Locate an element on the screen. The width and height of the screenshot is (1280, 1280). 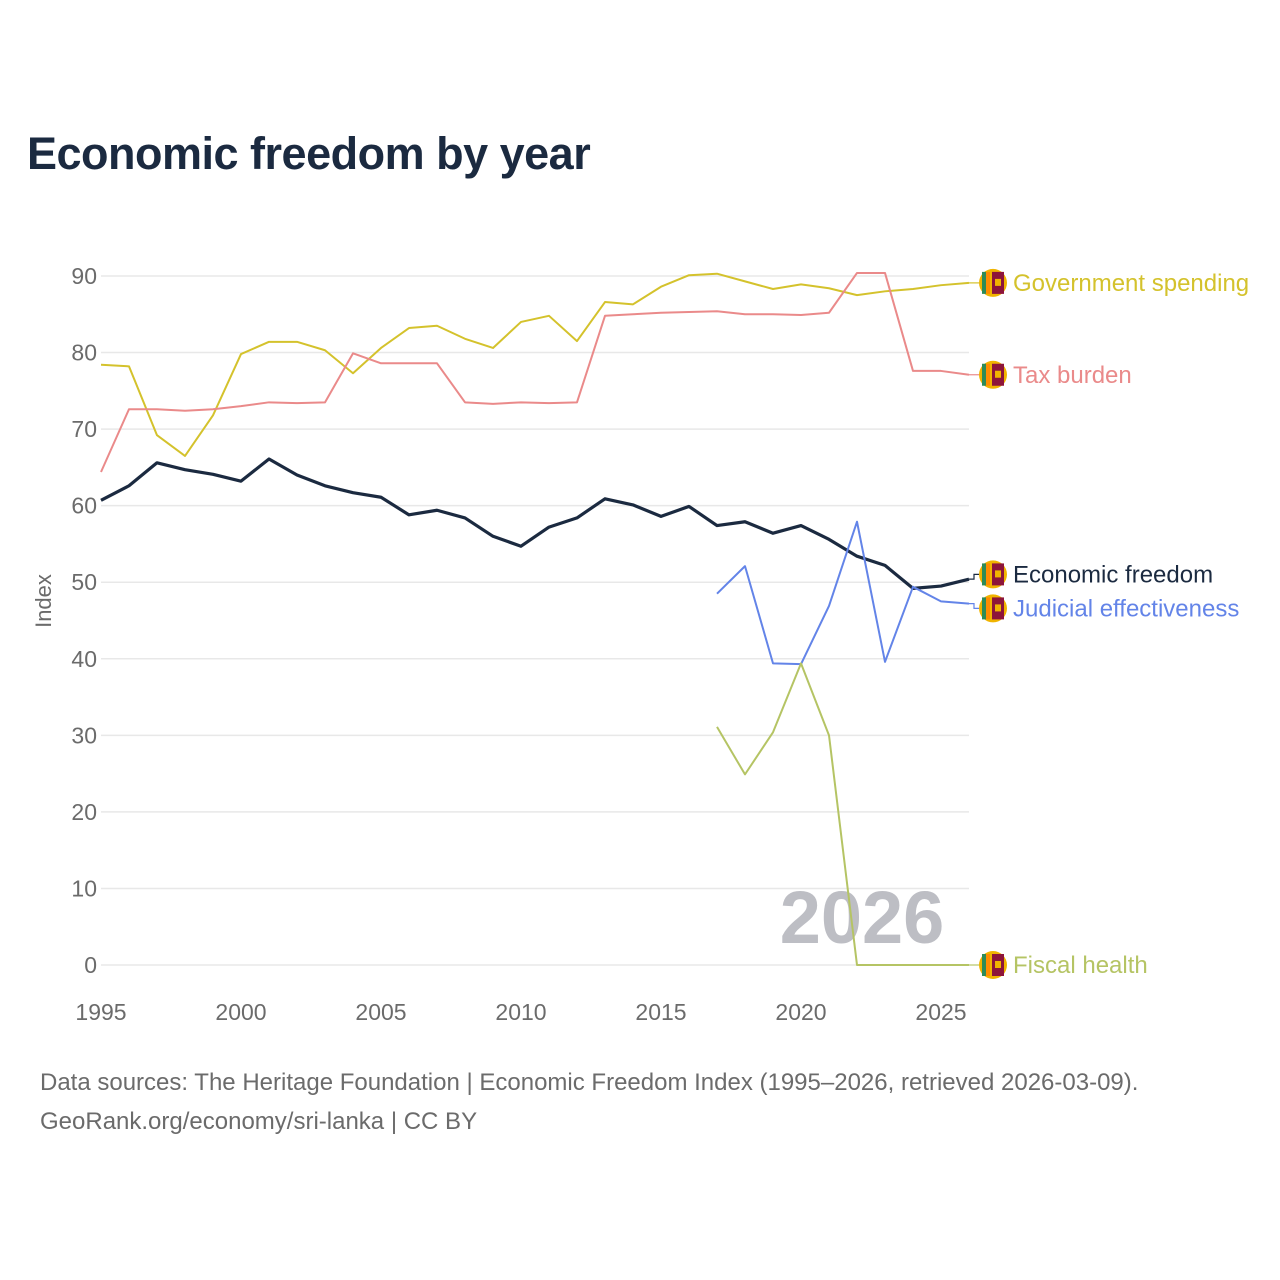
end-label-government-spending: Government spending is located at coordinates (1131, 283).